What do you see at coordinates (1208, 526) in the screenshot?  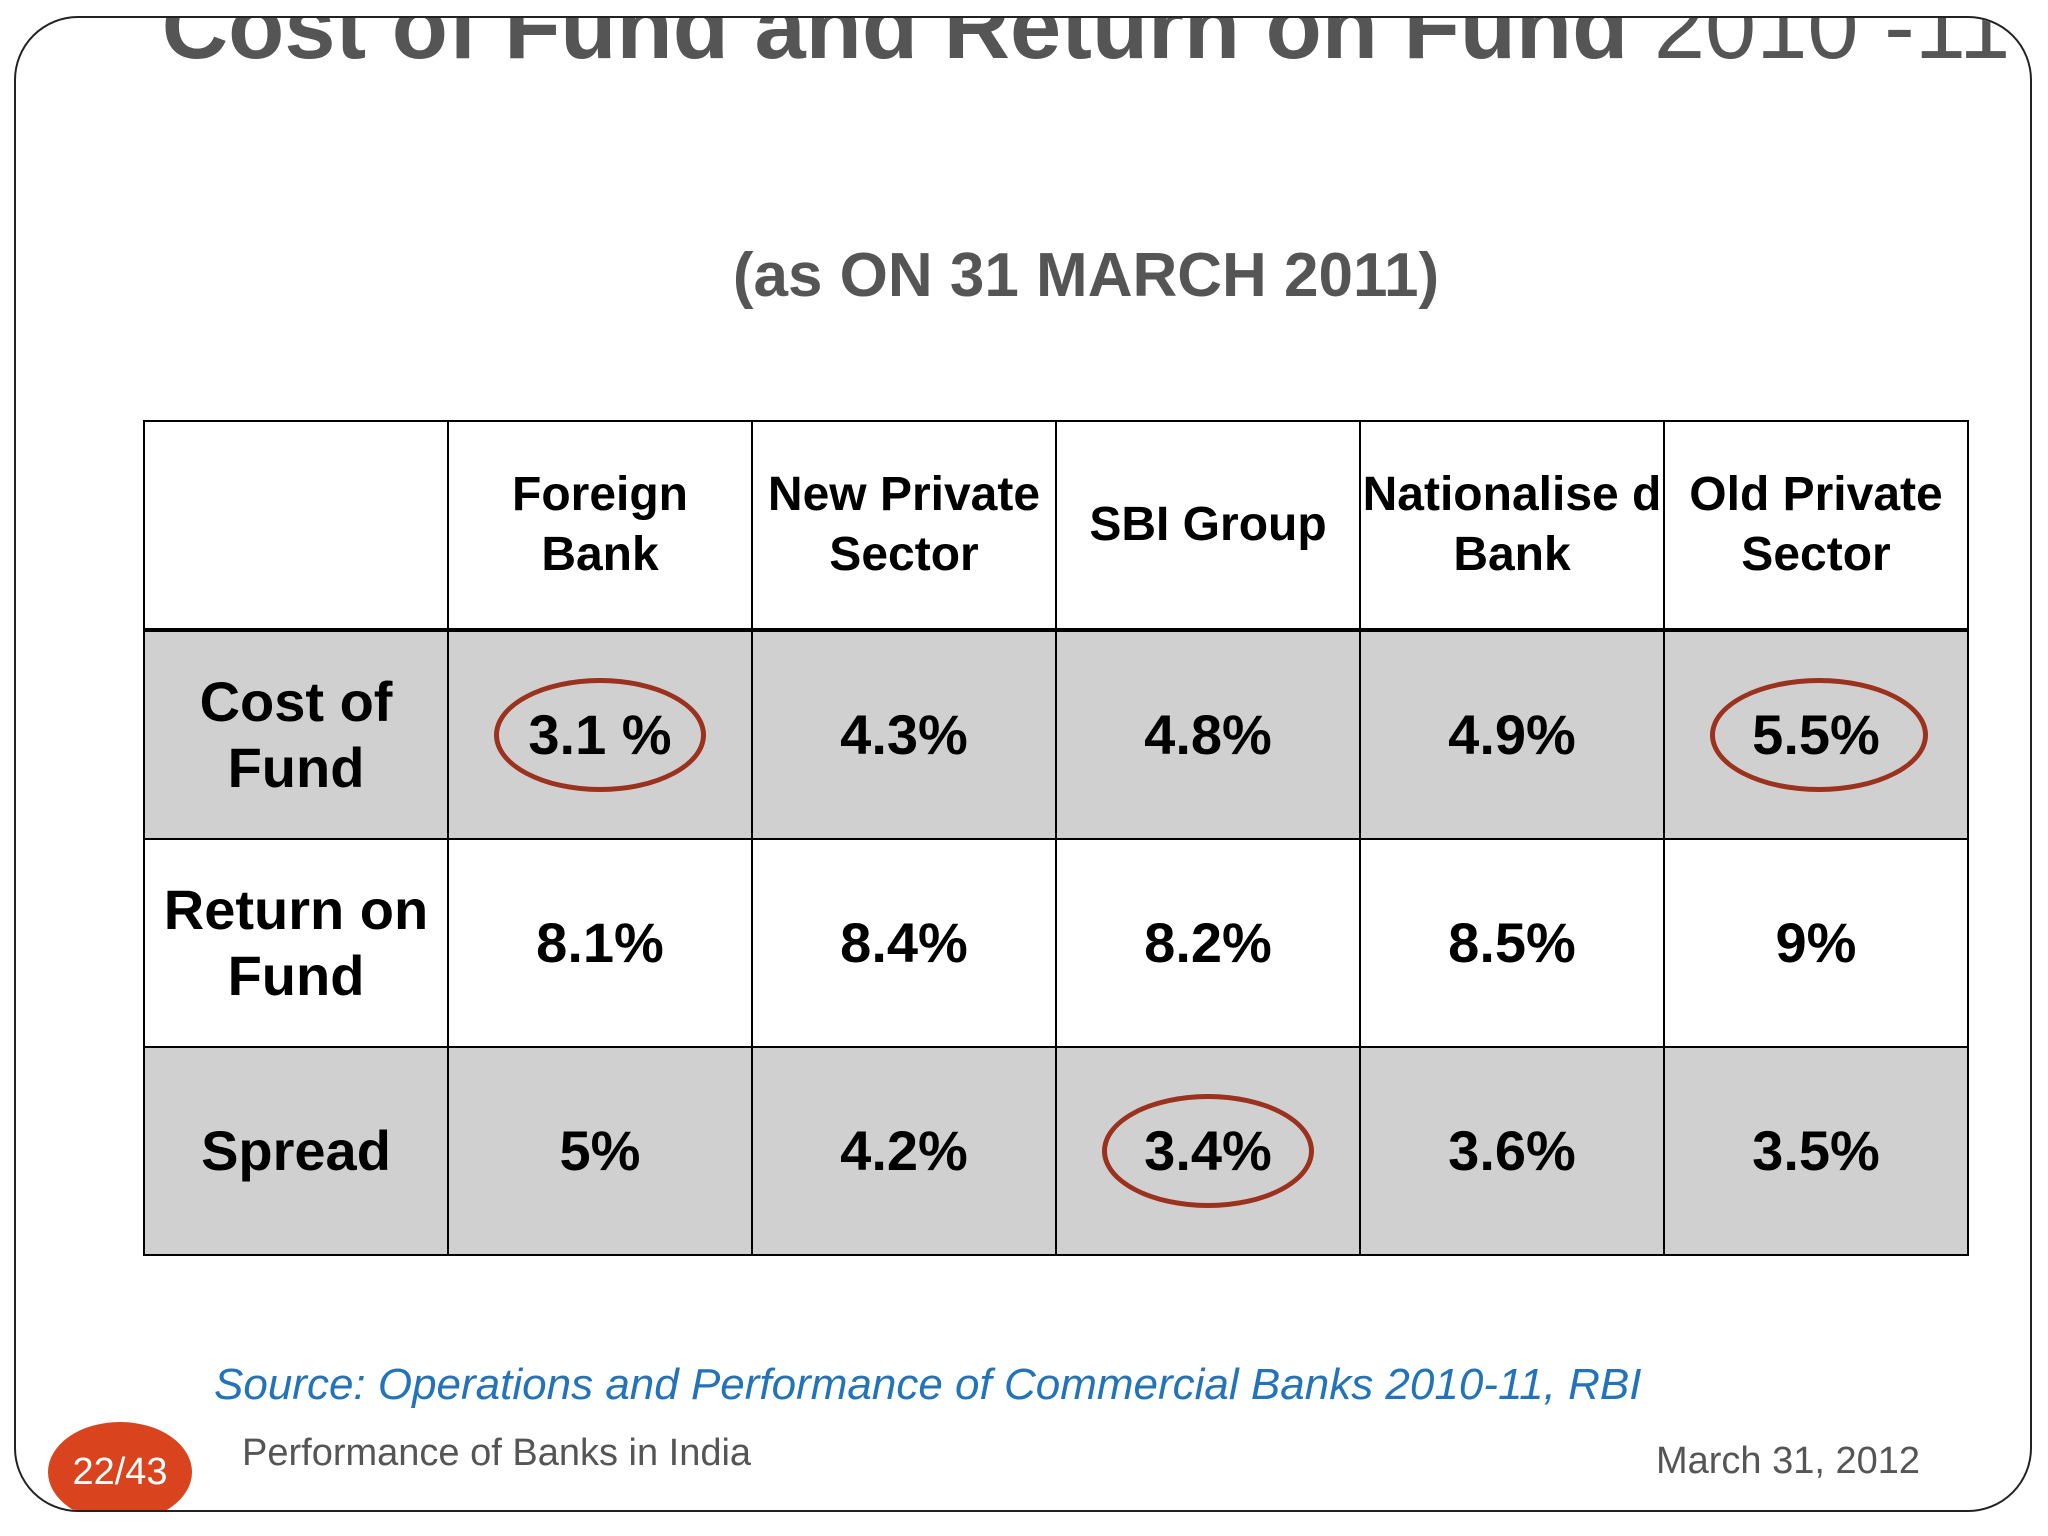 I see `column-header-sbi-group: SBI Group` at bounding box center [1208, 526].